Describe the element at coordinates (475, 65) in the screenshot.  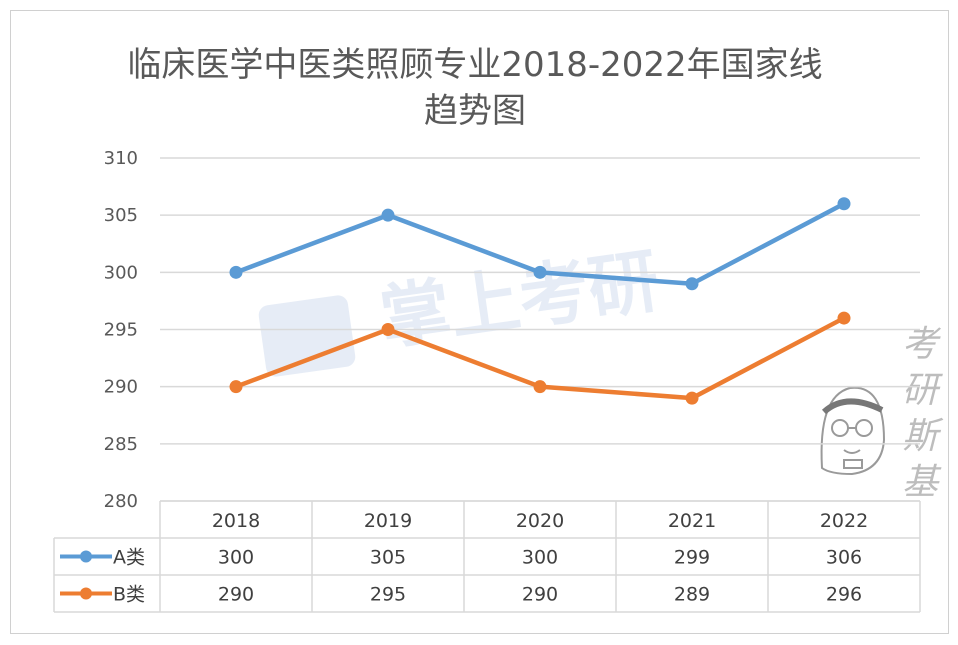
I see `chart-title-line1: 临床医学中医类照顾专业2018-2022年国家线` at that location.